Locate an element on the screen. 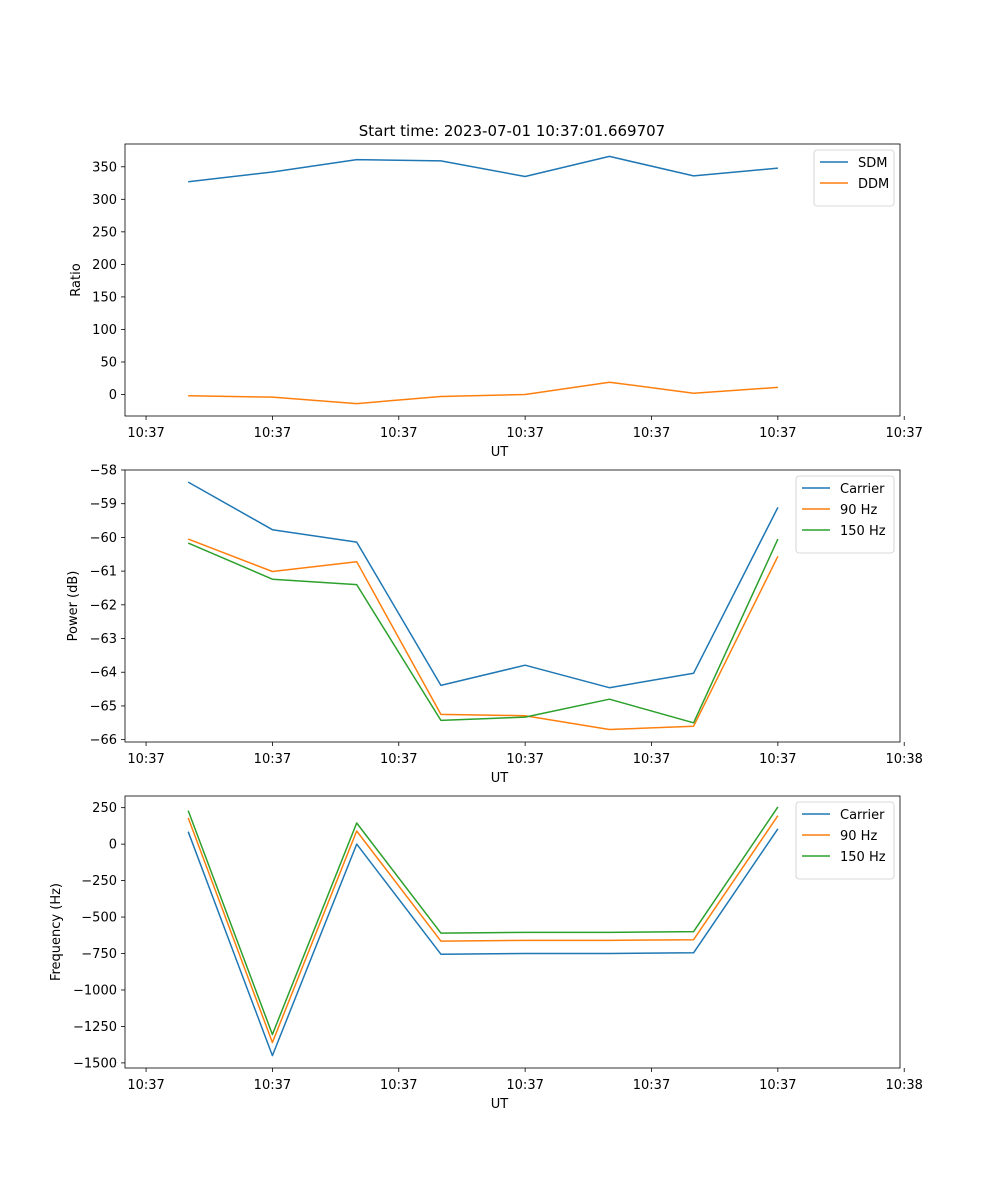 The image size is (1000, 1200). chart1-y-axis-label: Ratio is located at coordinates (76, 279).